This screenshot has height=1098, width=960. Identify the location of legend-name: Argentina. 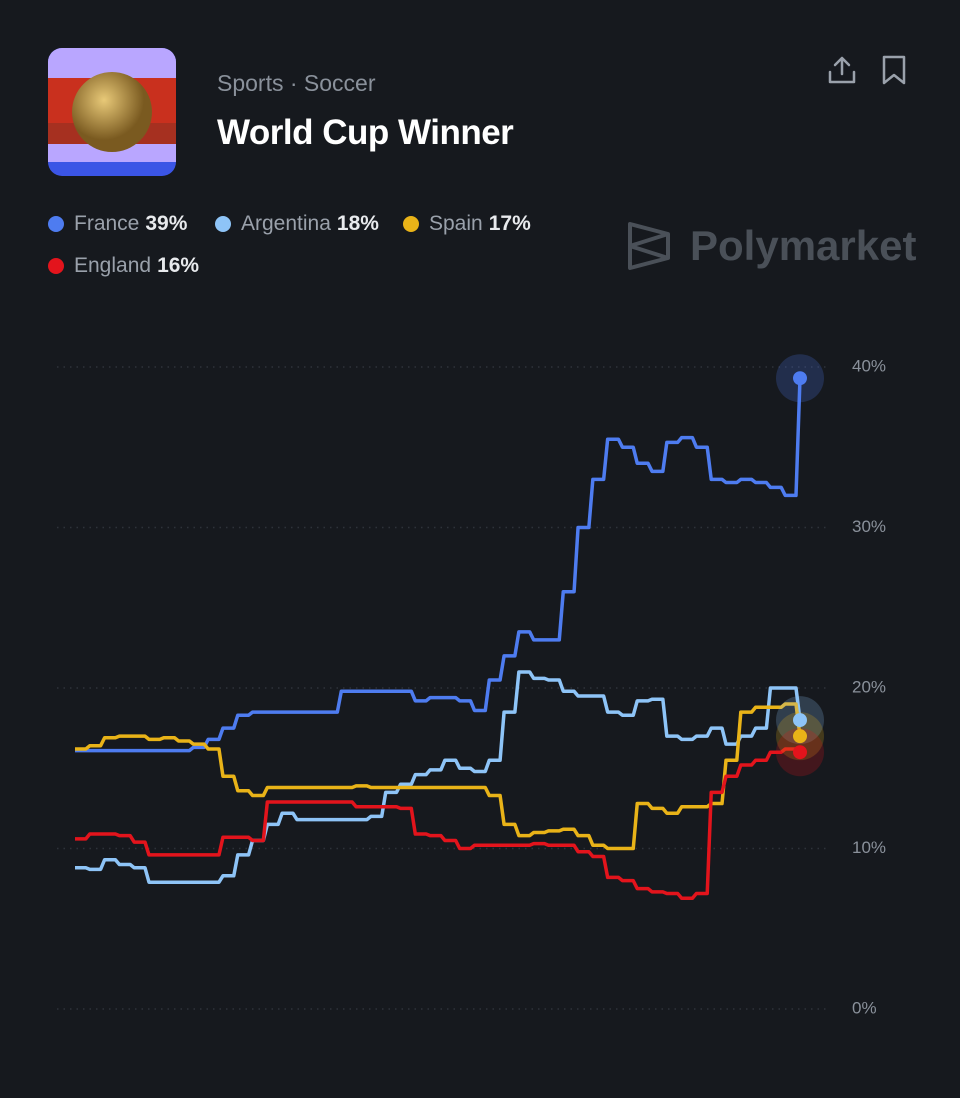
(286, 223).